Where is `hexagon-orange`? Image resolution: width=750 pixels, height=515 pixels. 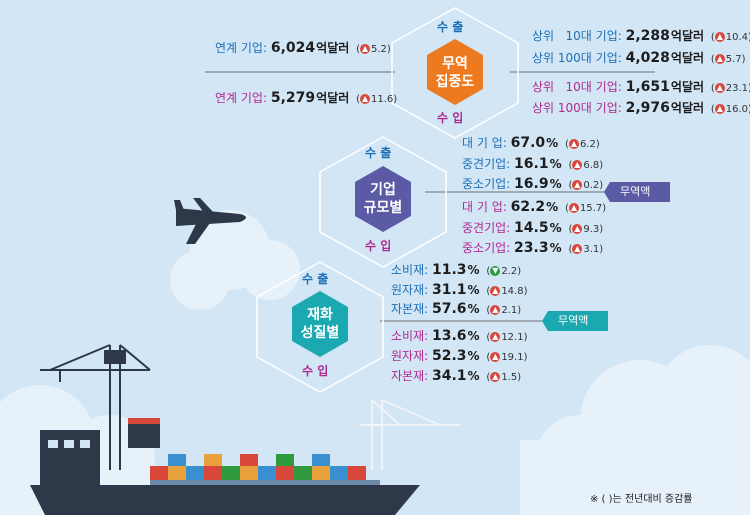
hexagon-orange is located at coordinates (455, 72).